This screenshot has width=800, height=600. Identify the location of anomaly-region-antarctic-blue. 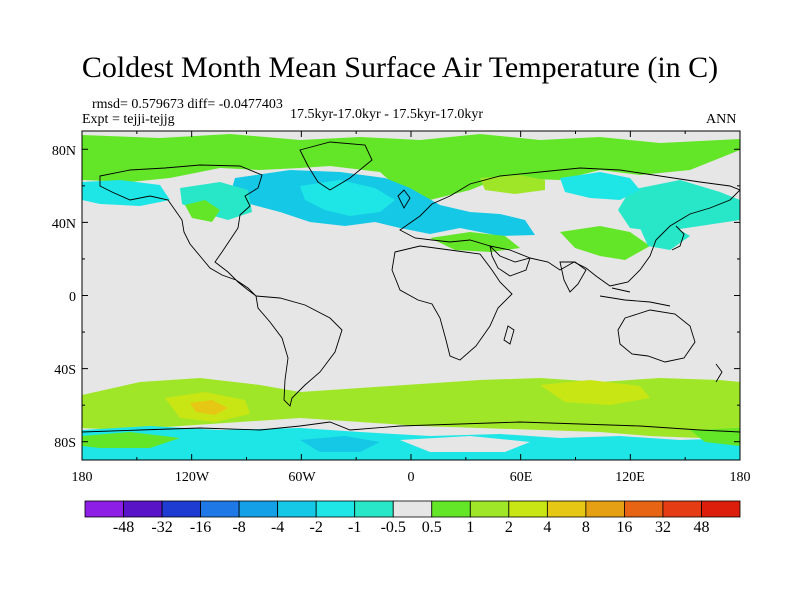
(340, 444).